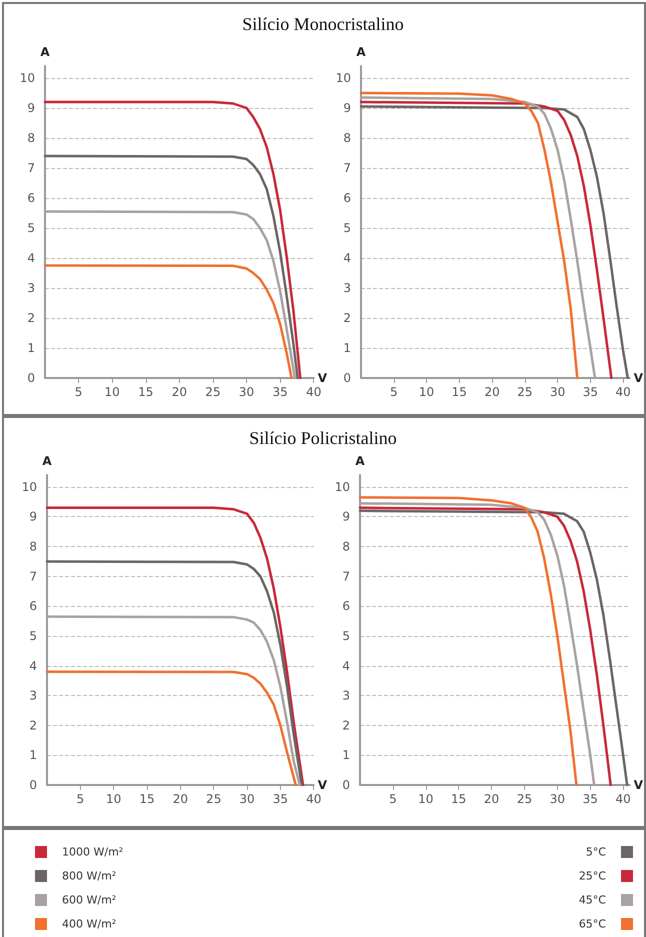 The image size is (646, 937). I want to click on legend-label: 1000 W/m², so click(93, 852).